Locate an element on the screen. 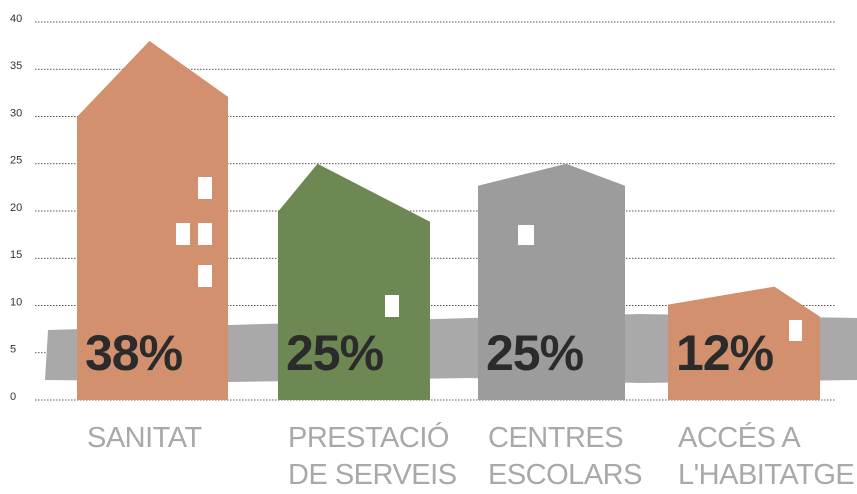 This screenshot has height=494, width=857. road-band is located at coordinates (451, 348).